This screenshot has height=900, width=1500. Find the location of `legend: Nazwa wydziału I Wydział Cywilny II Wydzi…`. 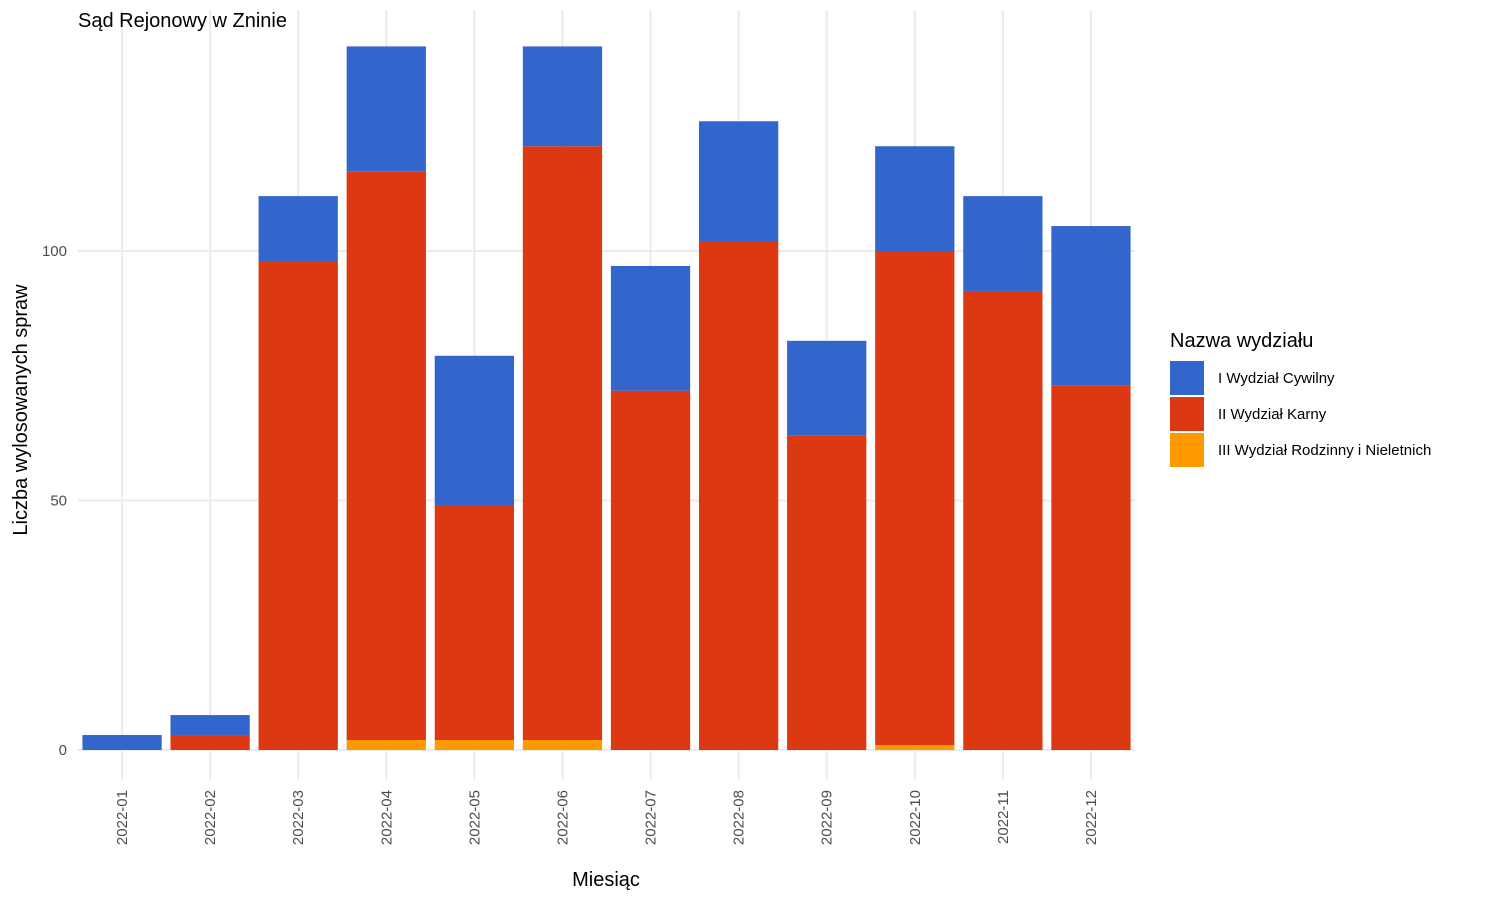

legend: Nazwa wydziału I Wydział Cywilny II Wydzi… is located at coordinates (1300, 398).